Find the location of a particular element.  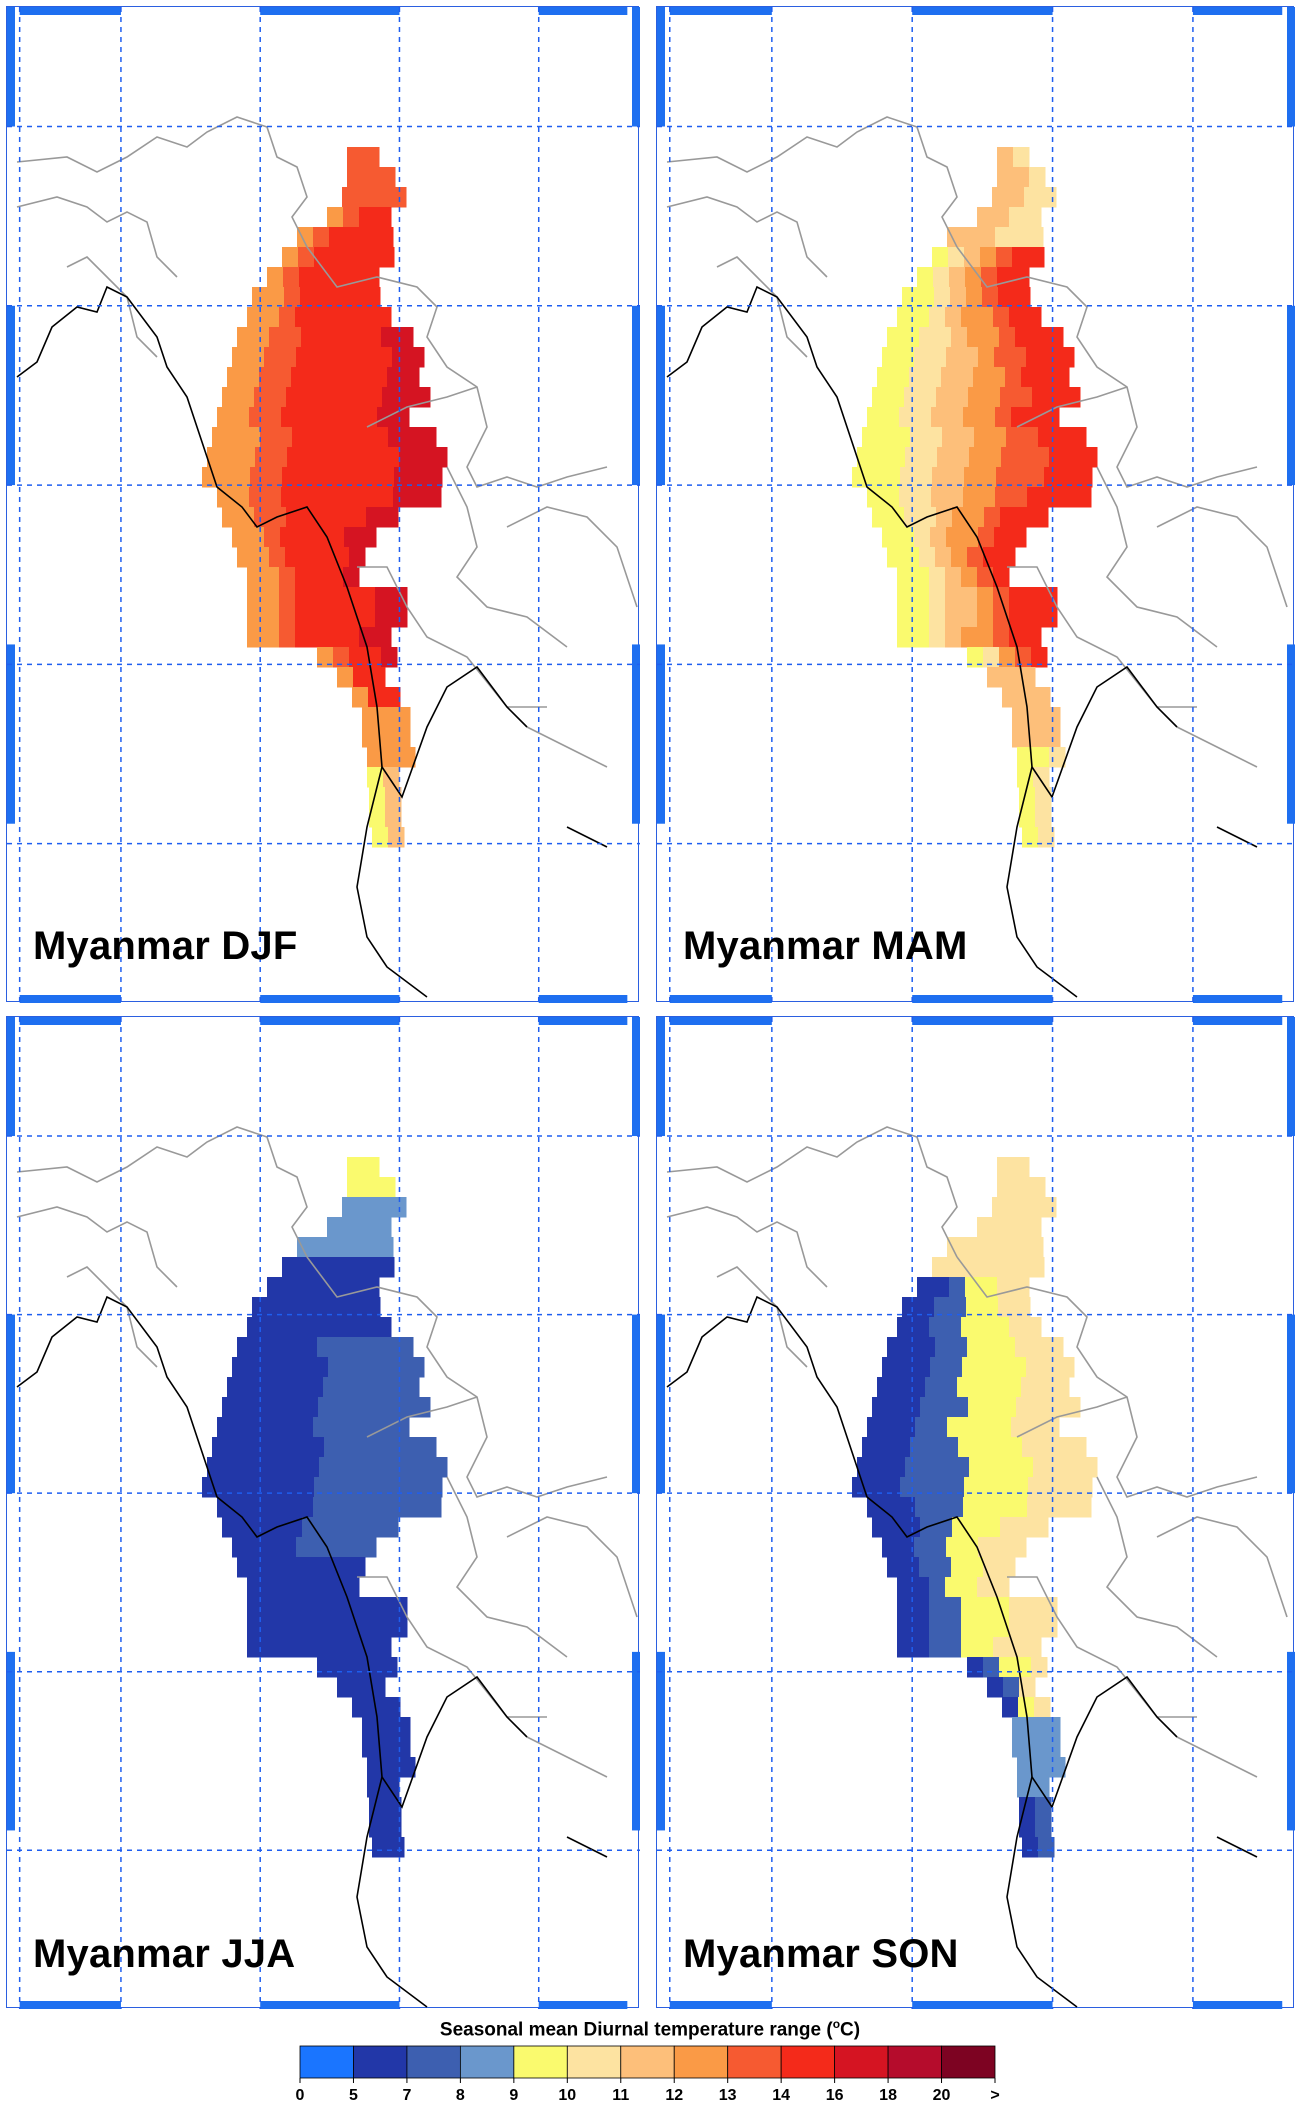

colorbar-tick-label: 20 is located at coordinates (942, 2095).